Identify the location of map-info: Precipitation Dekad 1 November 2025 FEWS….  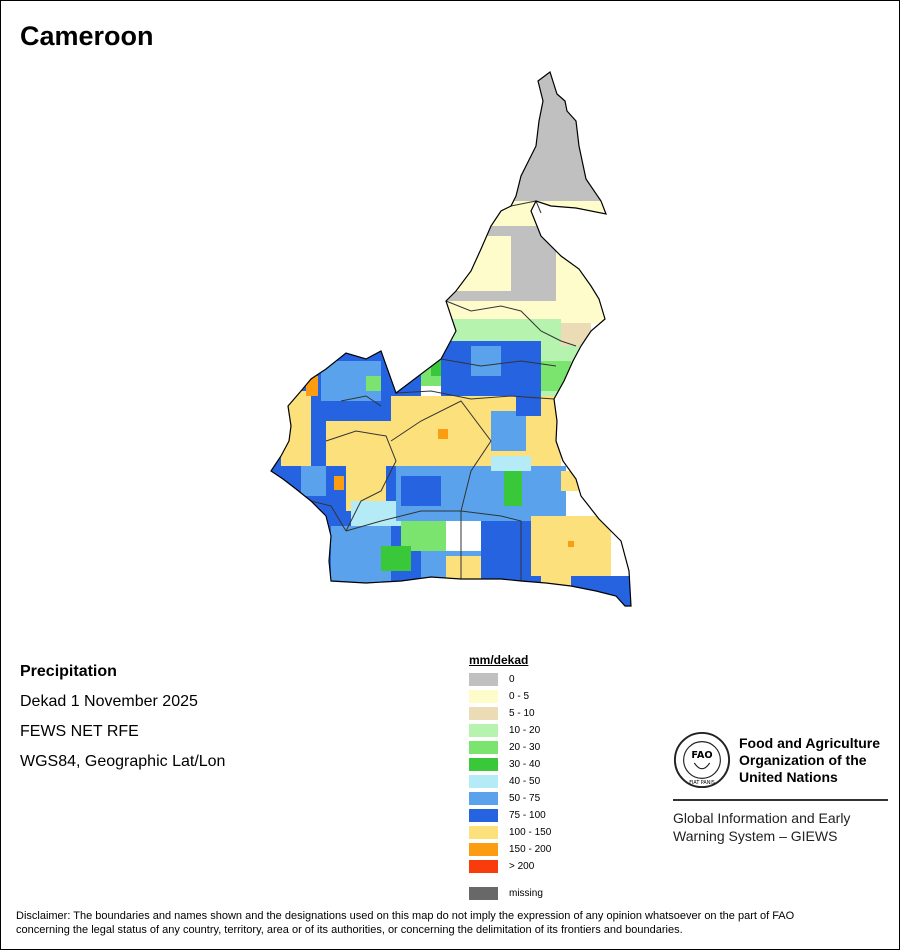
(122, 717).